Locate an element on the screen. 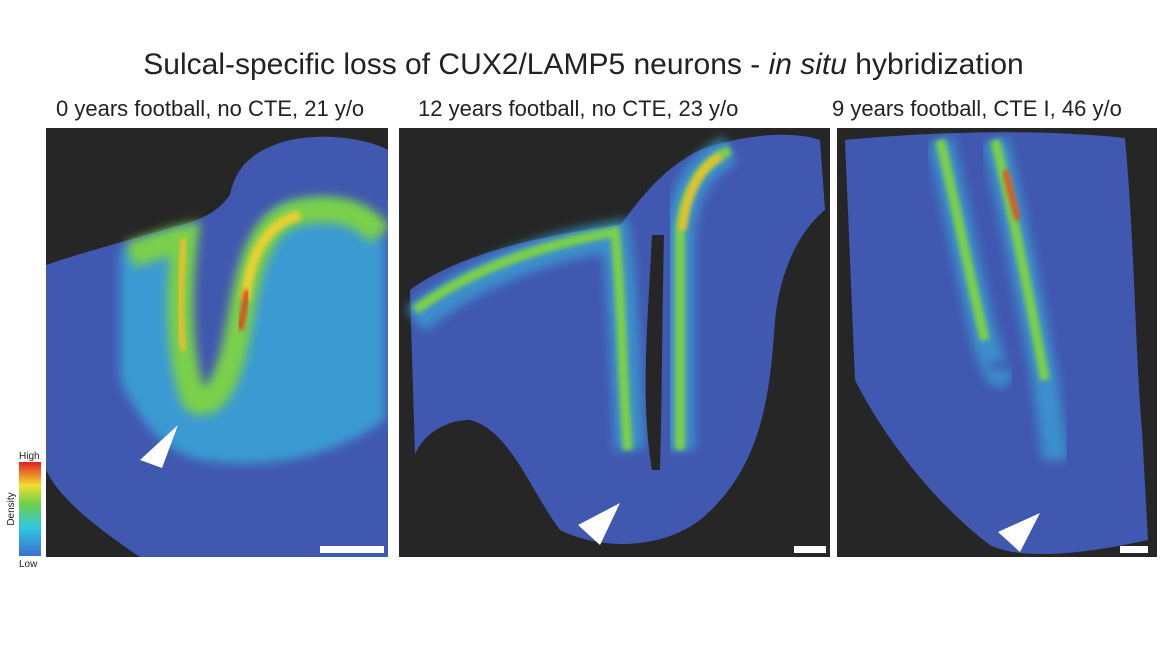  panel-label: 9 years football, CTE I, 46 y/o is located at coordinates (977, 108).